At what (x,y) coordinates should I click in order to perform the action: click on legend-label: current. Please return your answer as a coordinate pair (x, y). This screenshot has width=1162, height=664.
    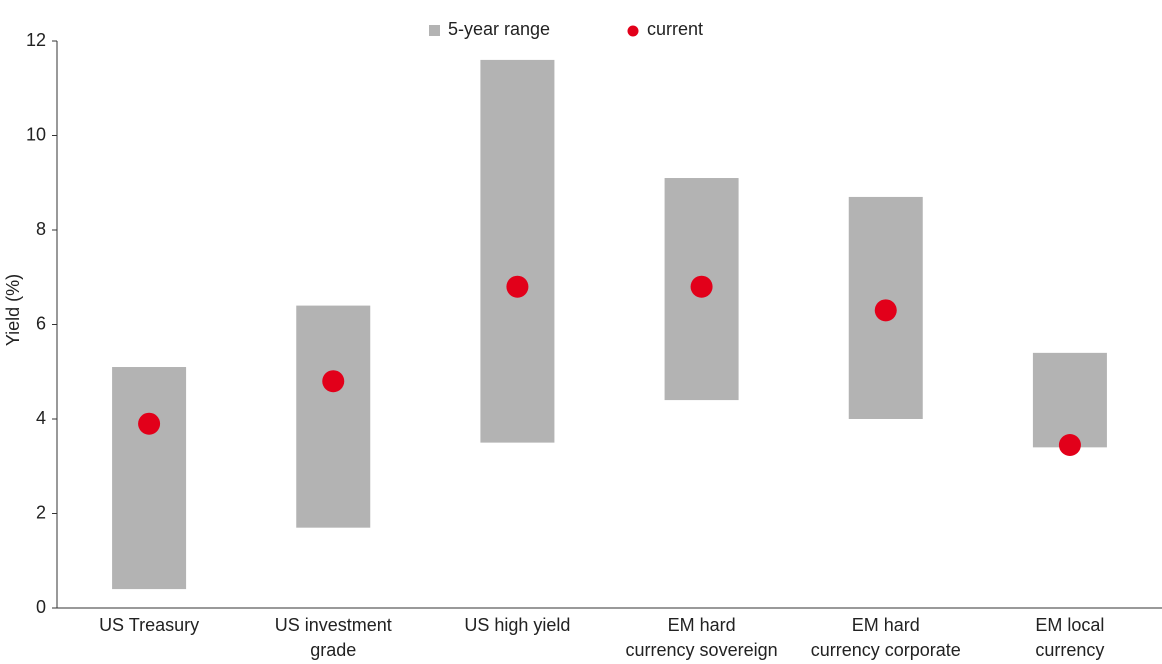
    Looking at the image, I should click on (675, 29).